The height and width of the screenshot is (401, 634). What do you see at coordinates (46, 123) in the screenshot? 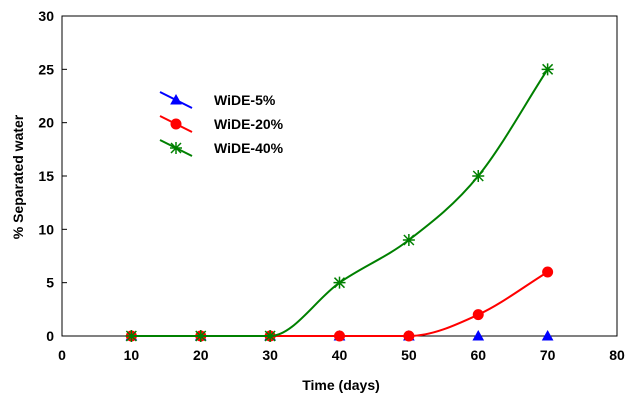
I see `y-tick-label: 20` at bounding box center [46, 123].